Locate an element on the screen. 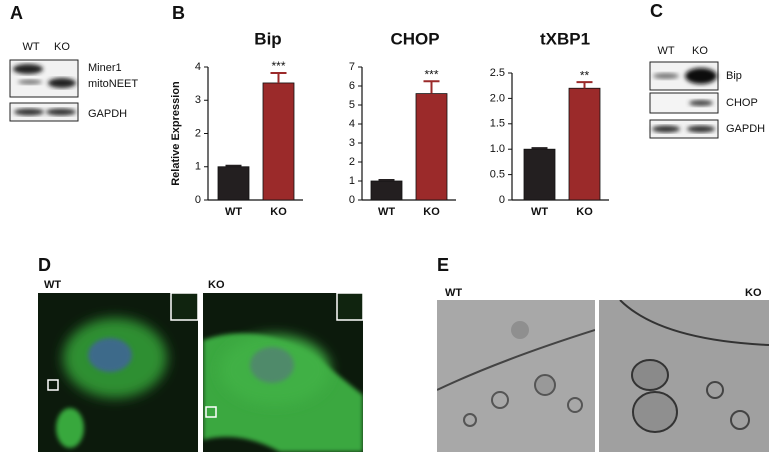 This screenshot has height=452, width=771. panel-letter: C is located at coordinates (656, 11).